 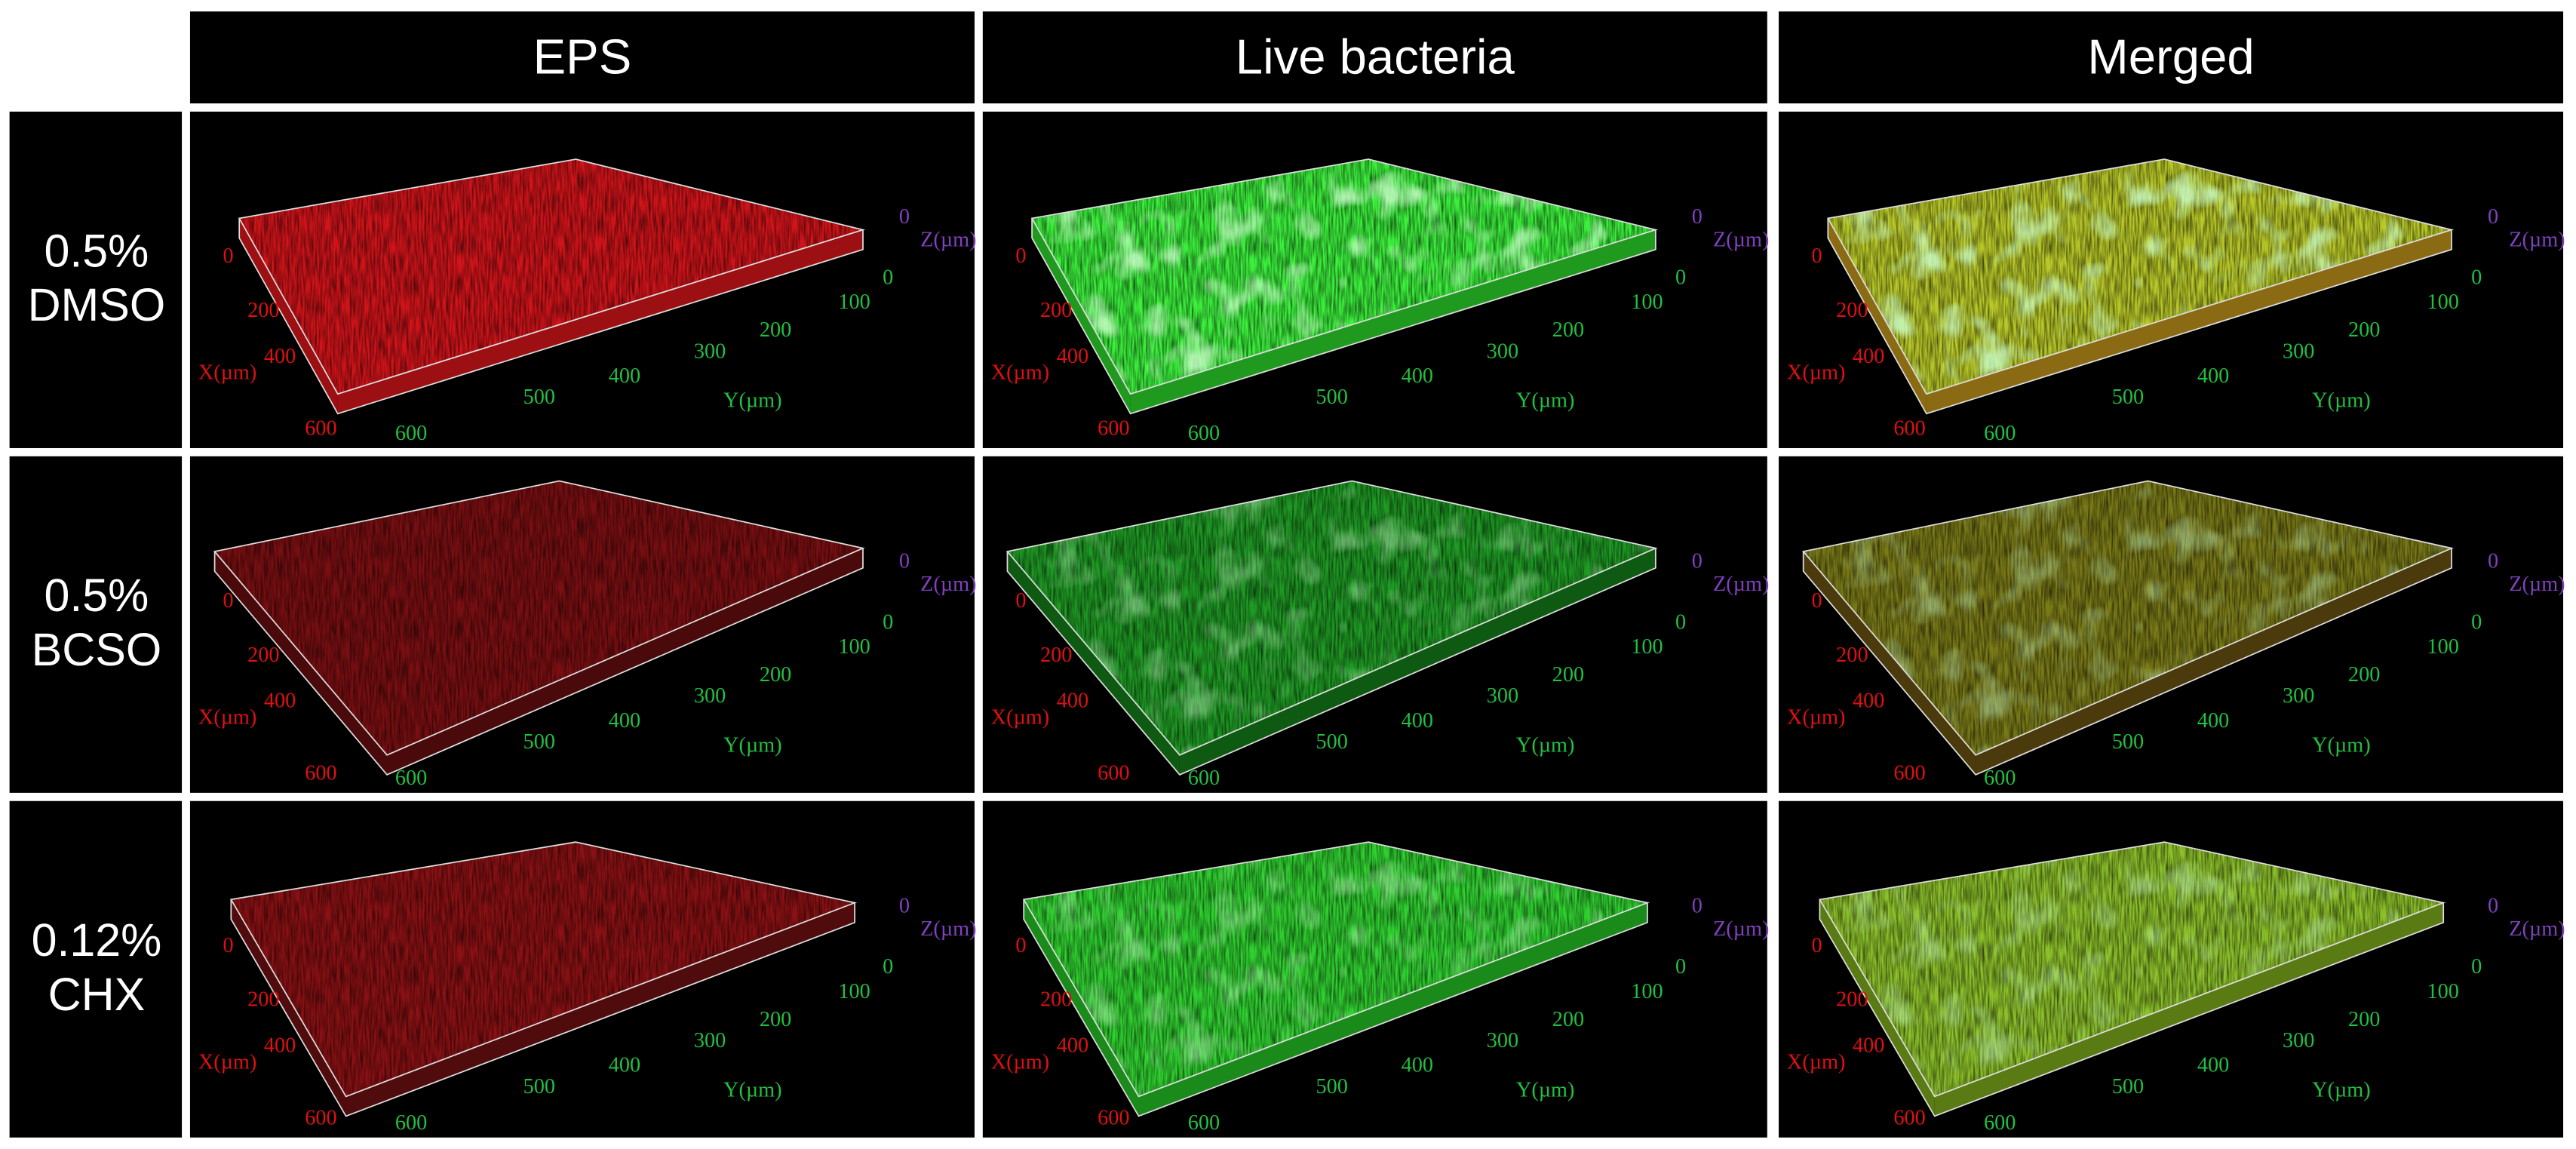 What do you see at coordinates (97, 994) in the screenshot?
I see `row-label-treatment: CHX` at bounding box center [97, 994].